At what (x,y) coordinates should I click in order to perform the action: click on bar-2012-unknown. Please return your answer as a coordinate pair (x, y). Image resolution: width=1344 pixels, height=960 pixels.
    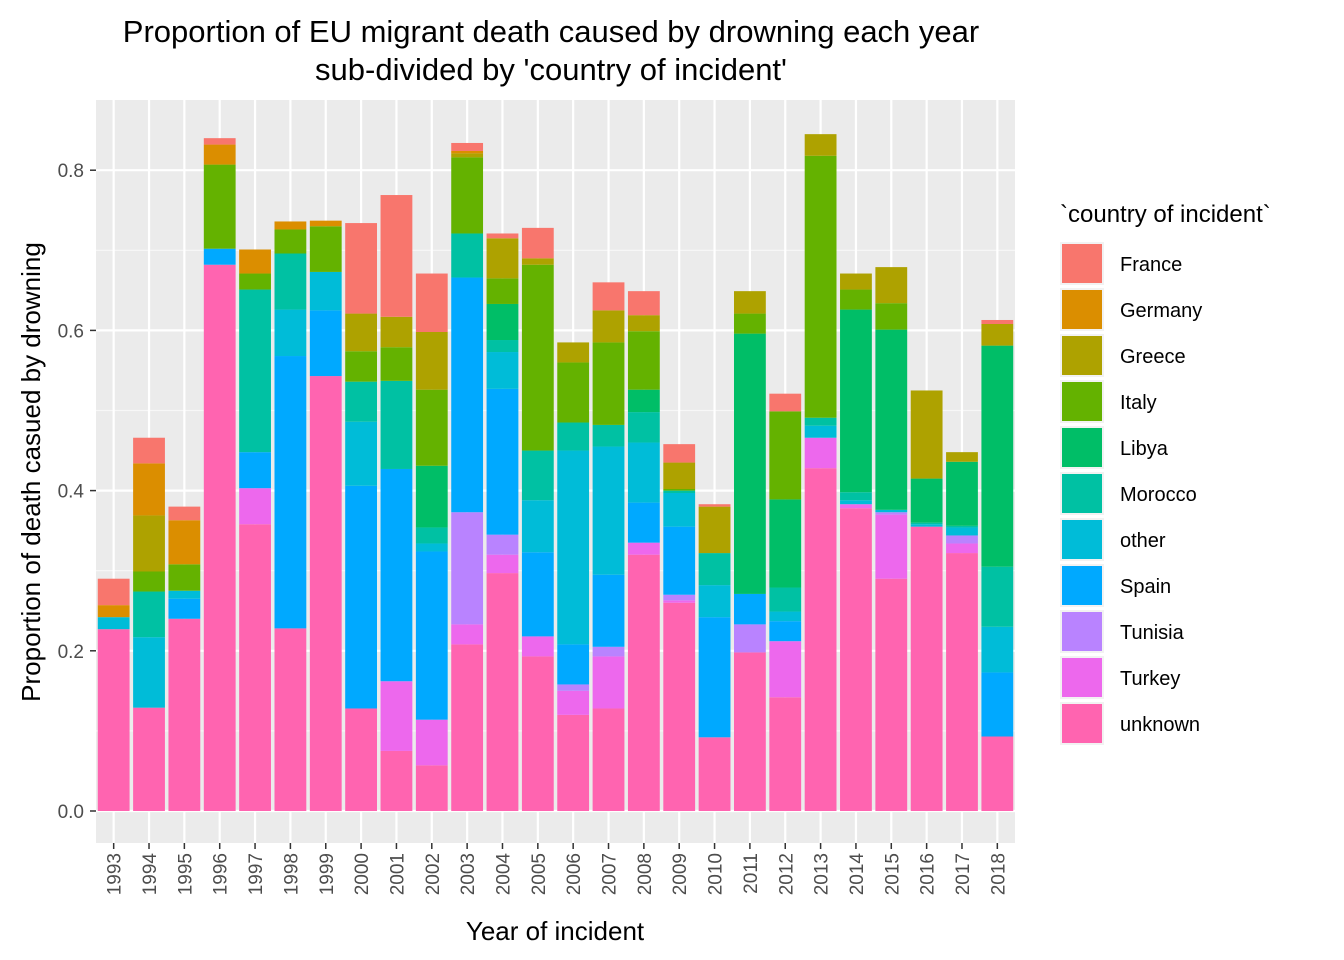
    Looking at the image, I should click on (785, 754).